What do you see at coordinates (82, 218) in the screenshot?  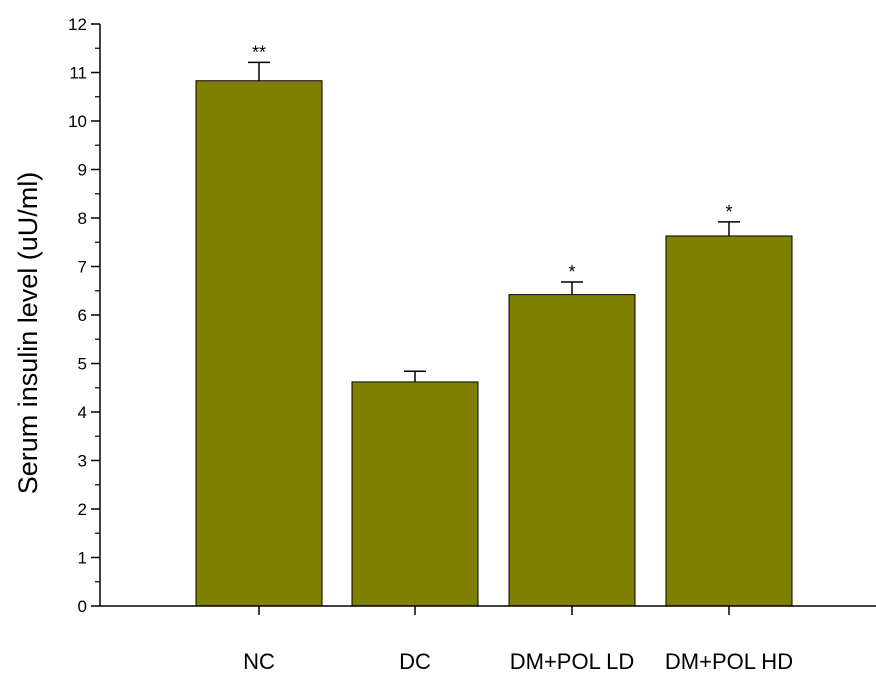 I see `y-tick-label: 8` at bounding box center [82, 218].